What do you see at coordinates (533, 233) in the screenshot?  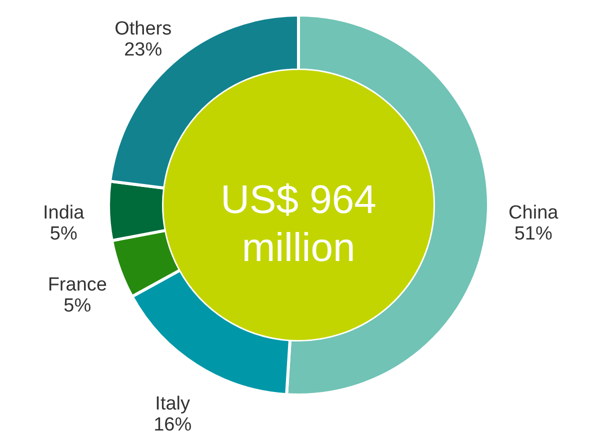 I see `data-label: 51%` at bounding box center [533, 233].